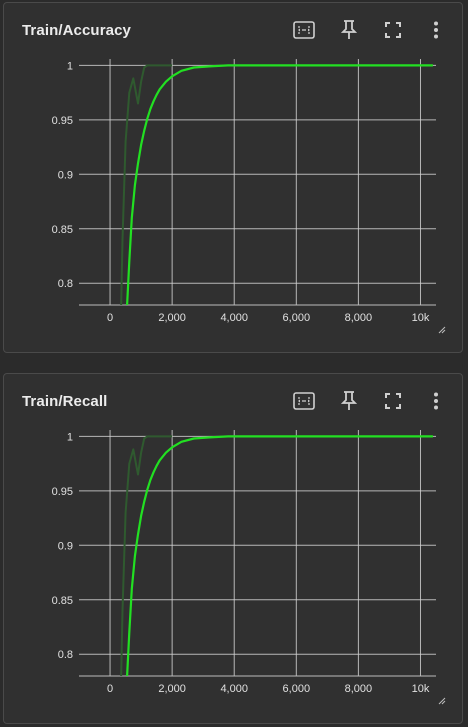 Image resolution: width=468 pixels, height=727 pixels. Describe the element at coordinates (65, 401) in the screenshot. I see `card-title: Train/Recall` at that location.